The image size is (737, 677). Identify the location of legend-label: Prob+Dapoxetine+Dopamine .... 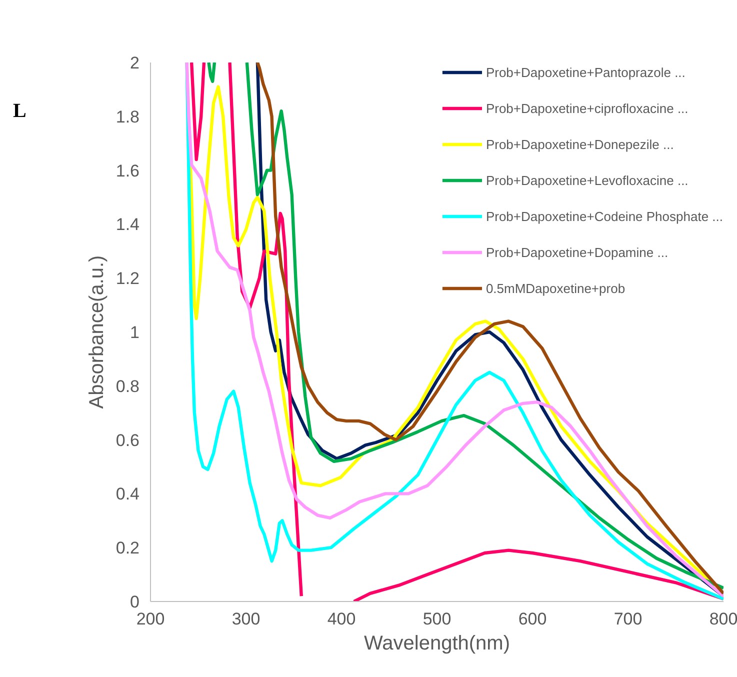
(577, 252).